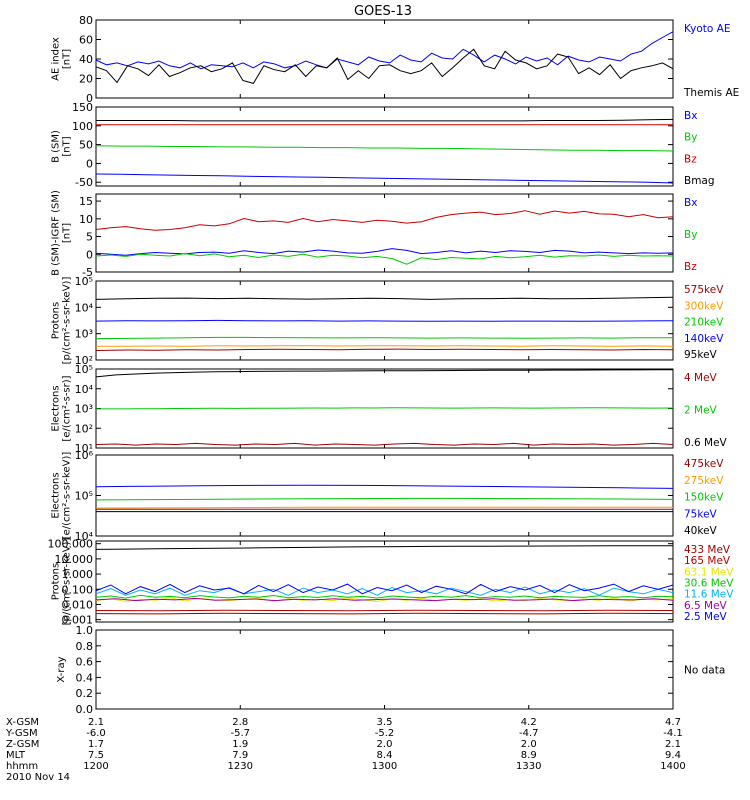 This screenshot has width=750, height=800. I want to click on legend-label: 140keV, so click(704, 339).